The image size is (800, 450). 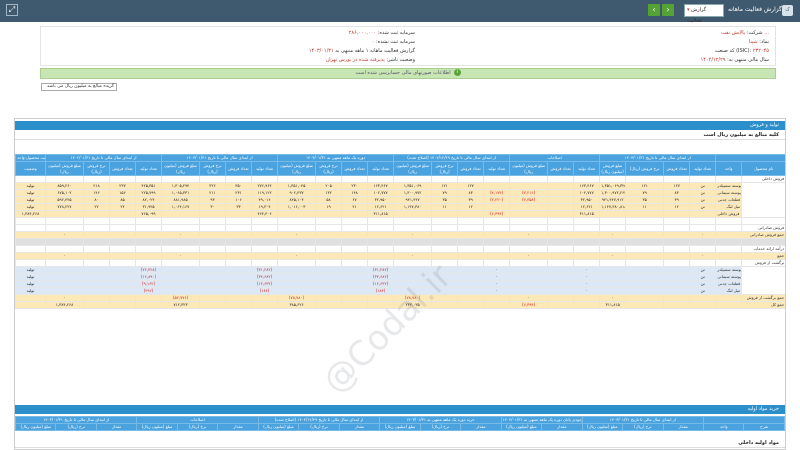 I want to click on table-cell: تولید, so click(x=30, y=277).